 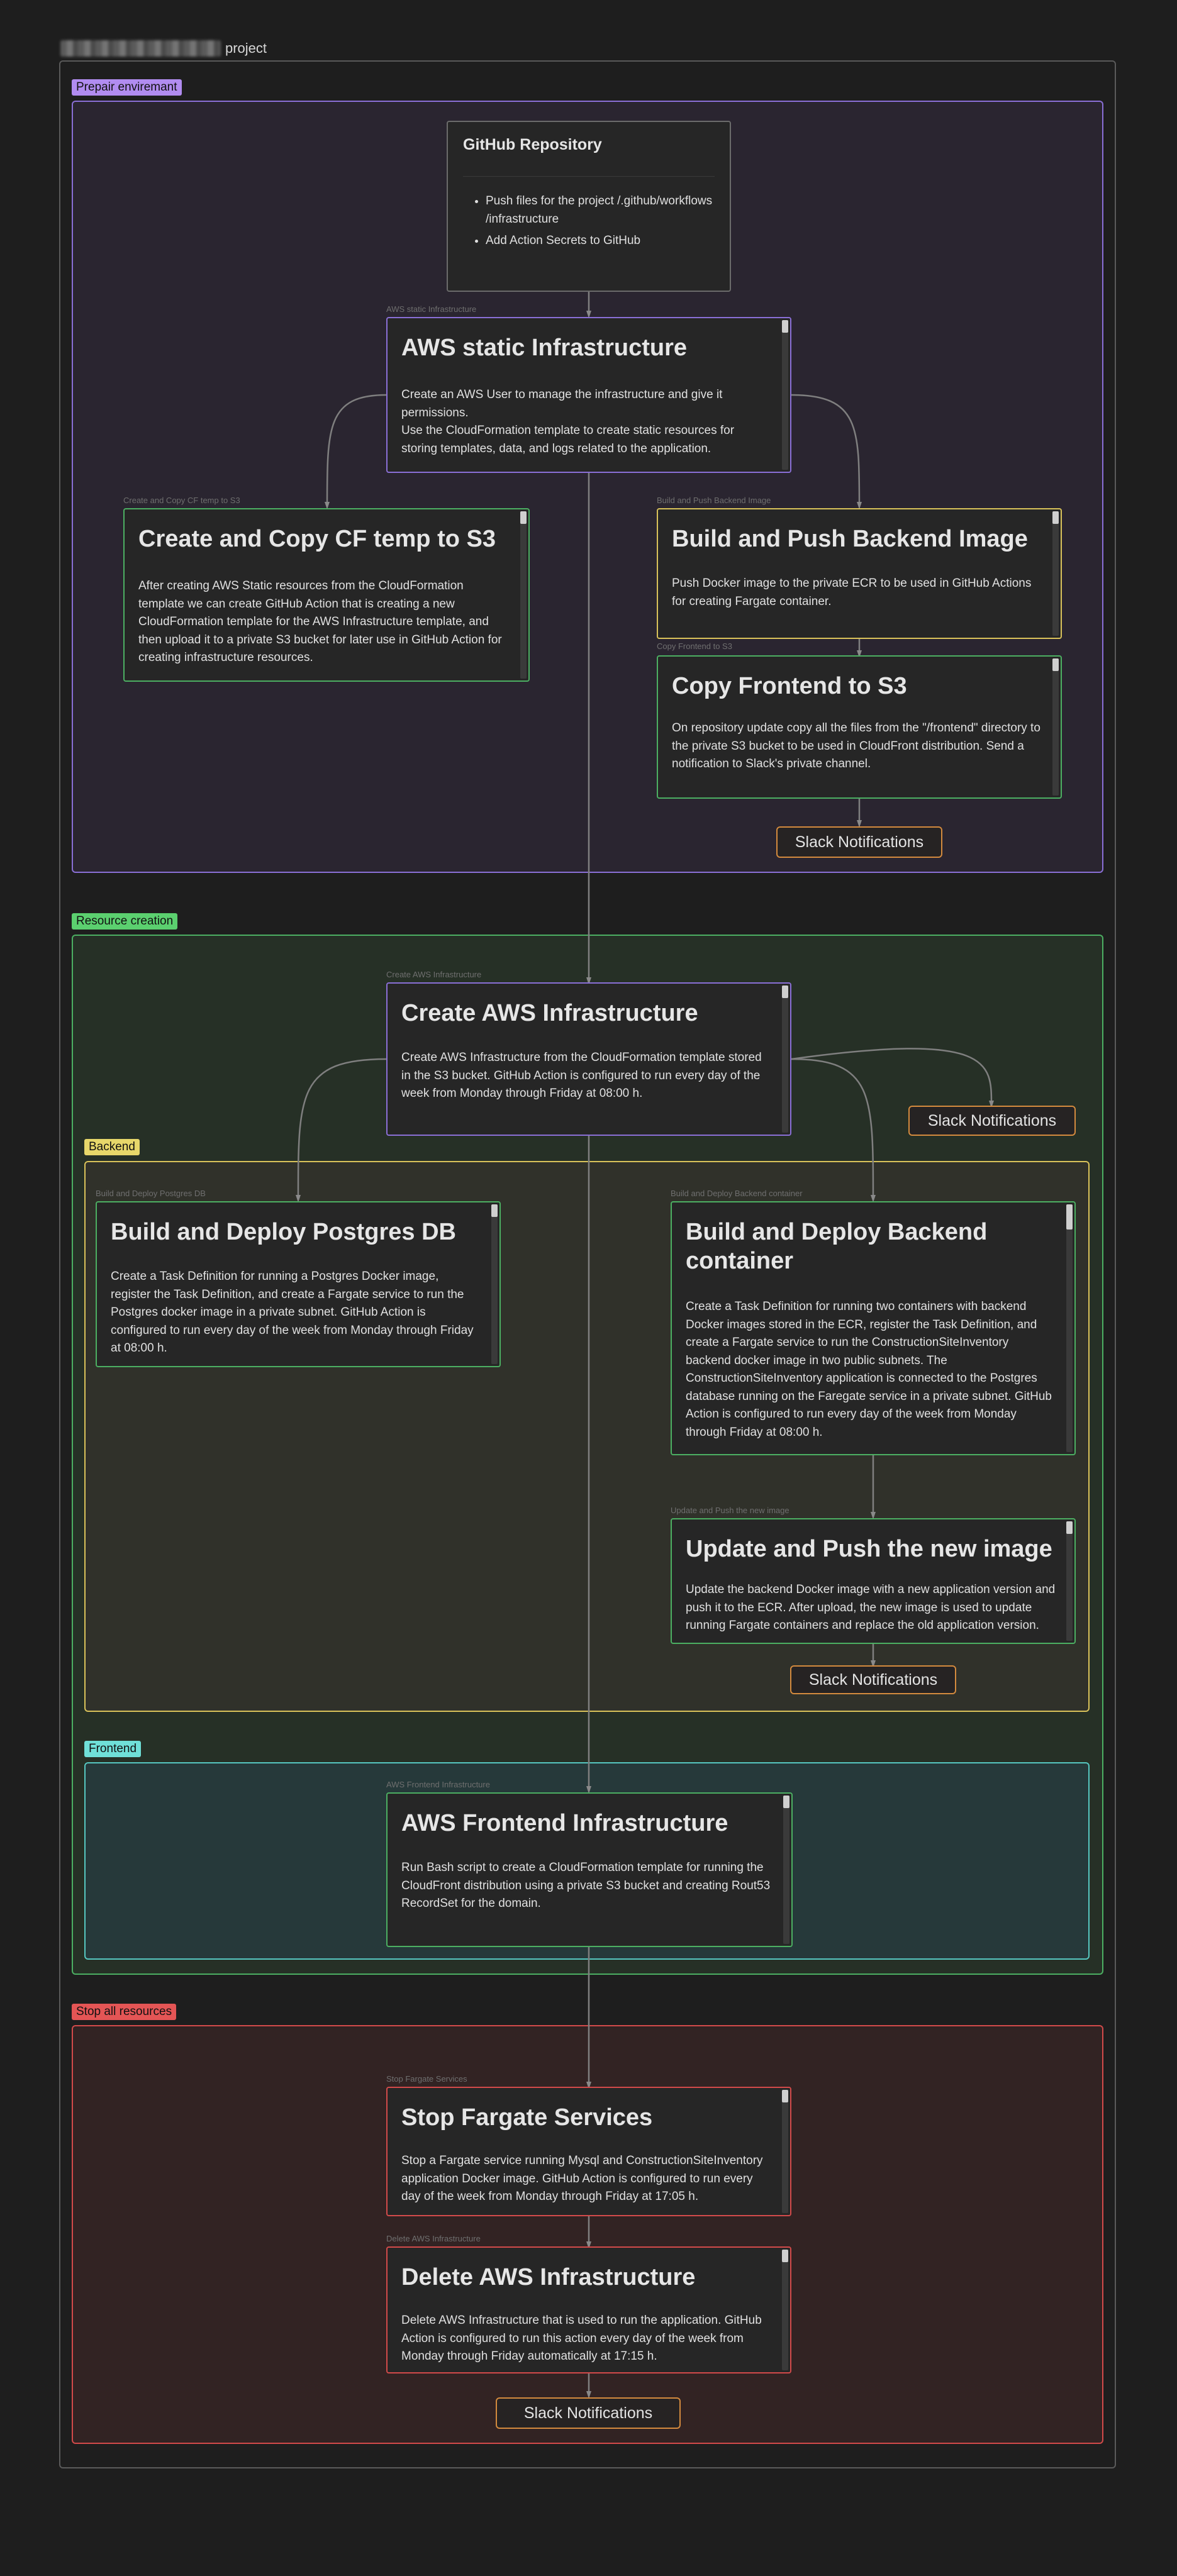 I want to click on card-label: AWS static Infrastructure, so click(x=431, y=309).